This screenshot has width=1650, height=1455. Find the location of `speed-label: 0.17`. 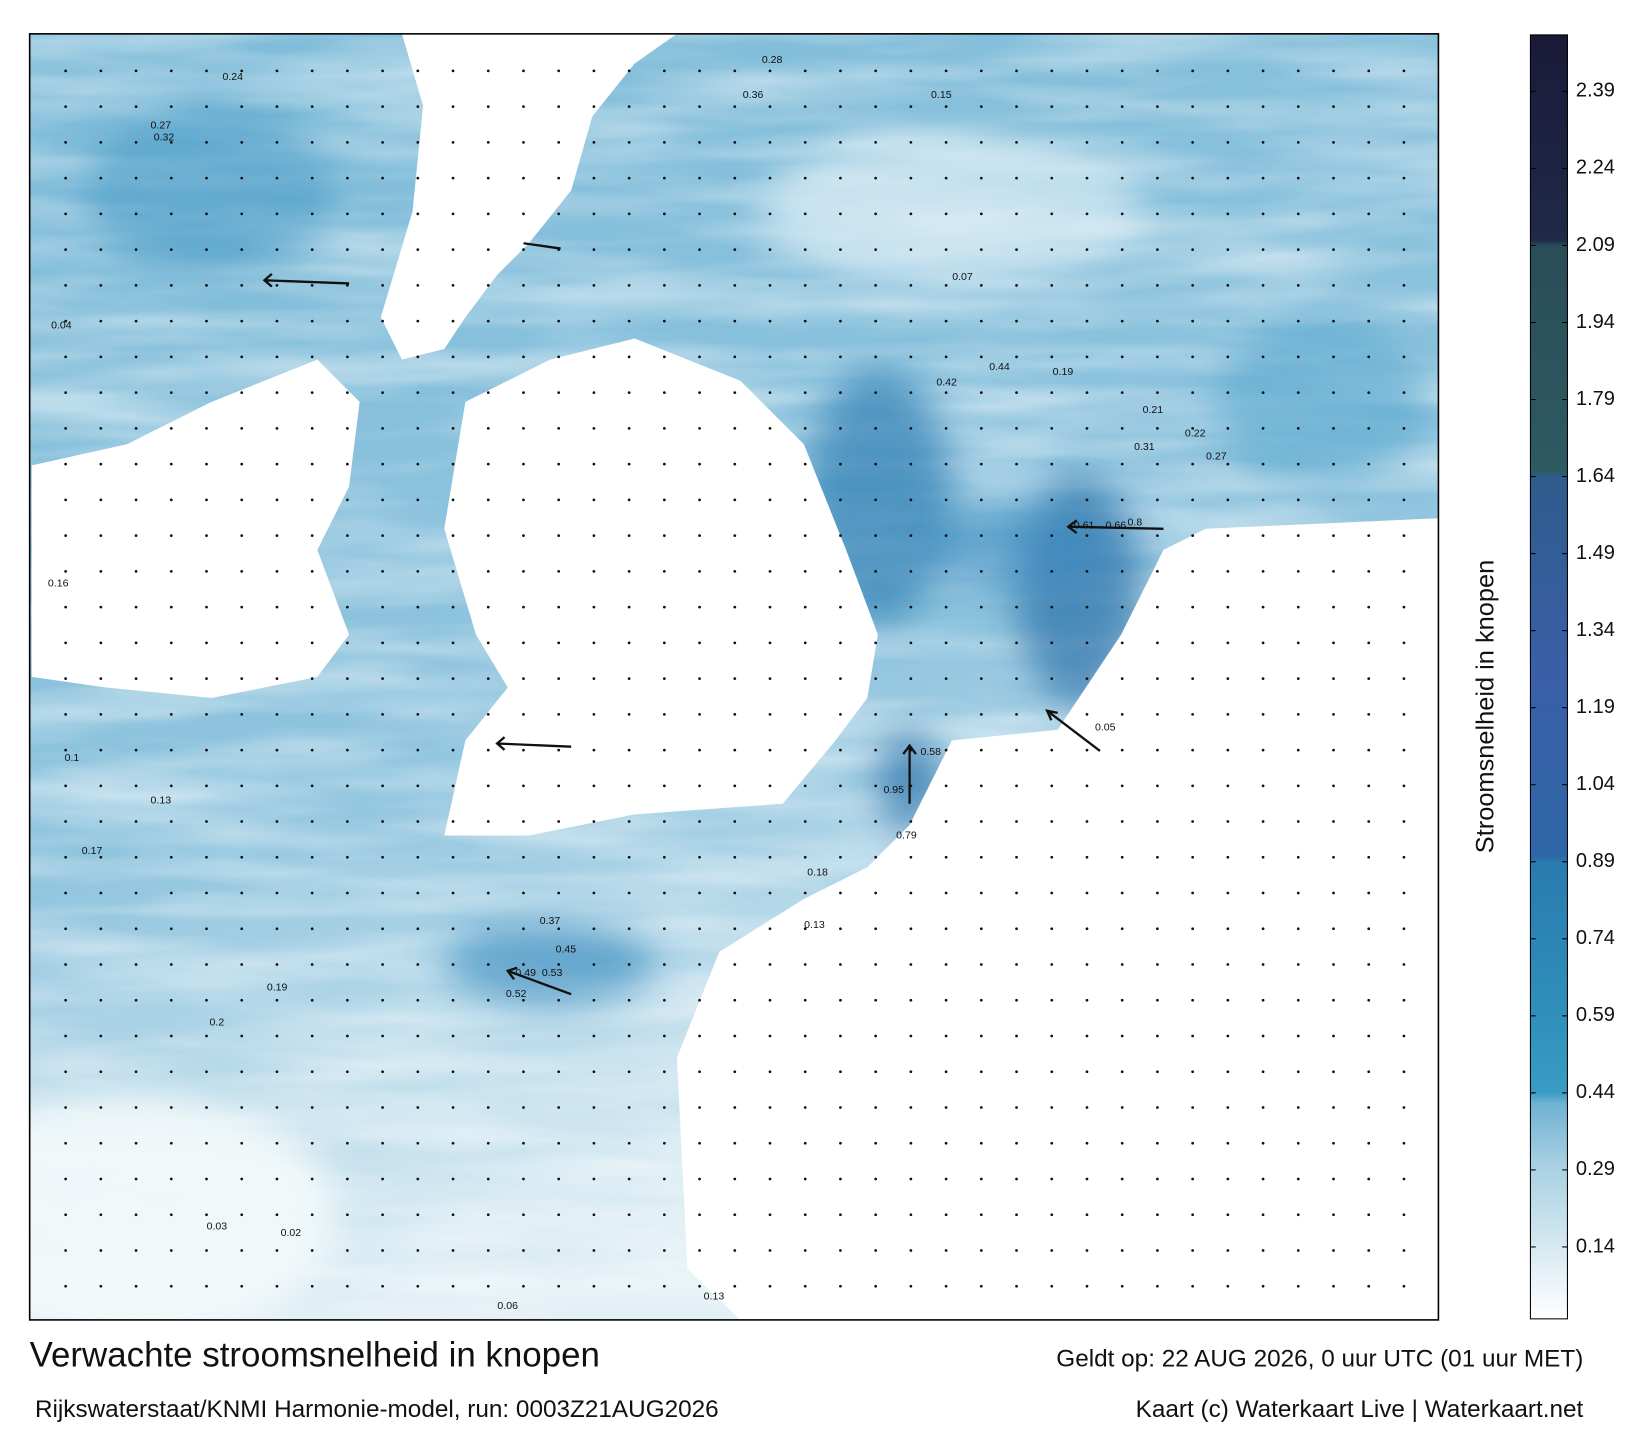

speed-label: 0.17 is located at coordinates (92, 851).